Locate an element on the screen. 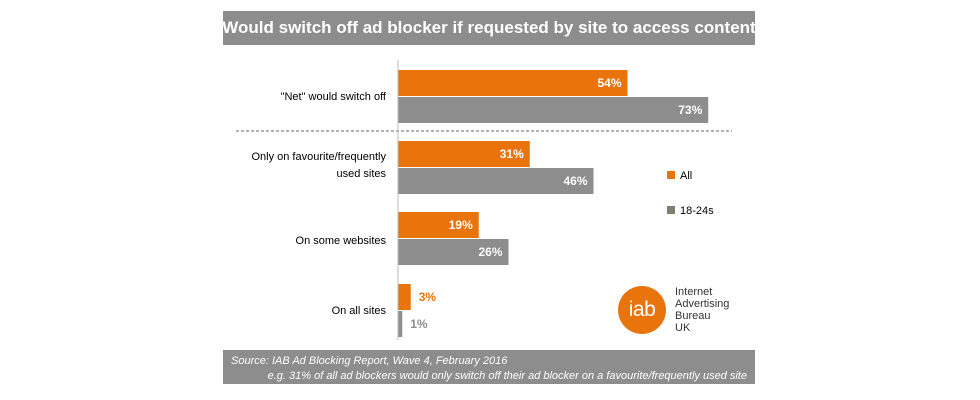 This screenshot has height=400, width=980. data-label: 26% is located at coordinates (490, 252).